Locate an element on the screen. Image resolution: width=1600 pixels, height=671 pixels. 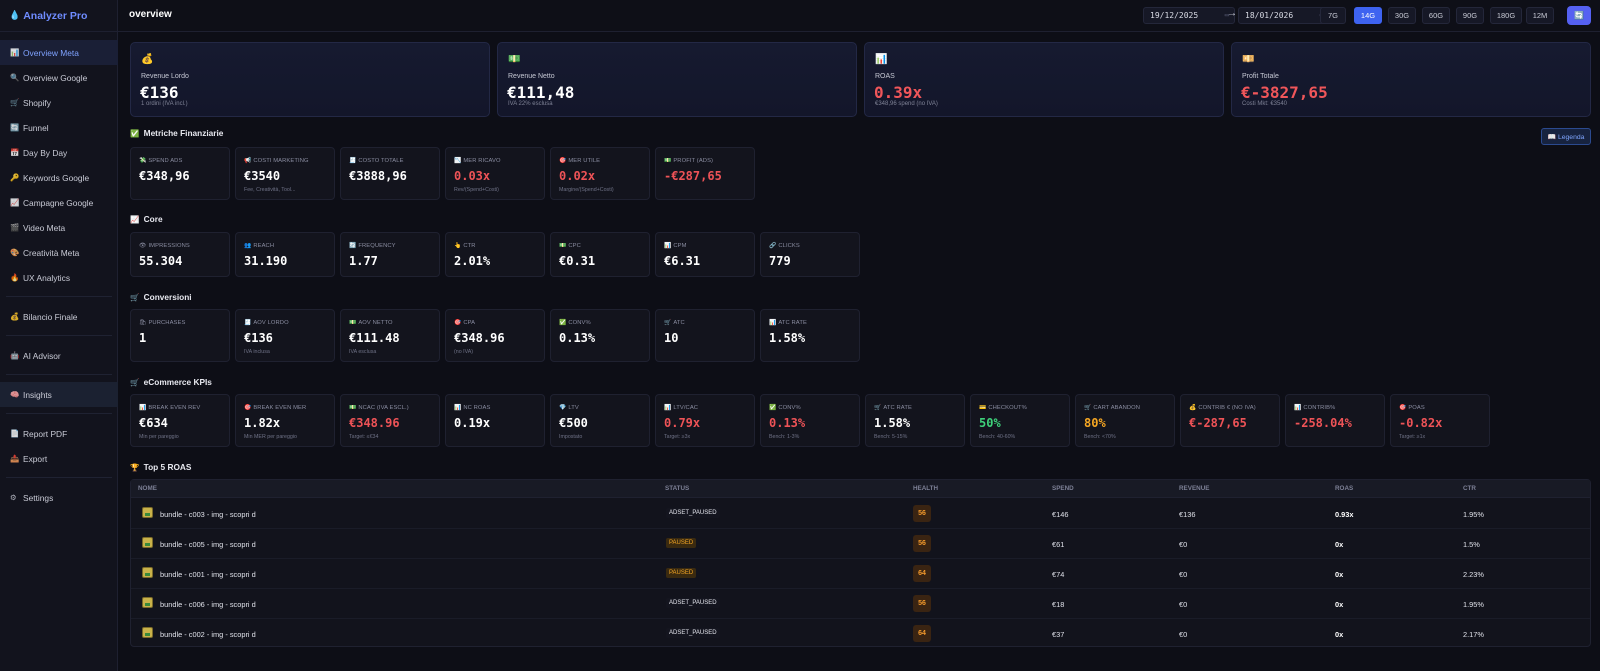
overview-google-icon: 🔍 is located at coordinates (15, 77).